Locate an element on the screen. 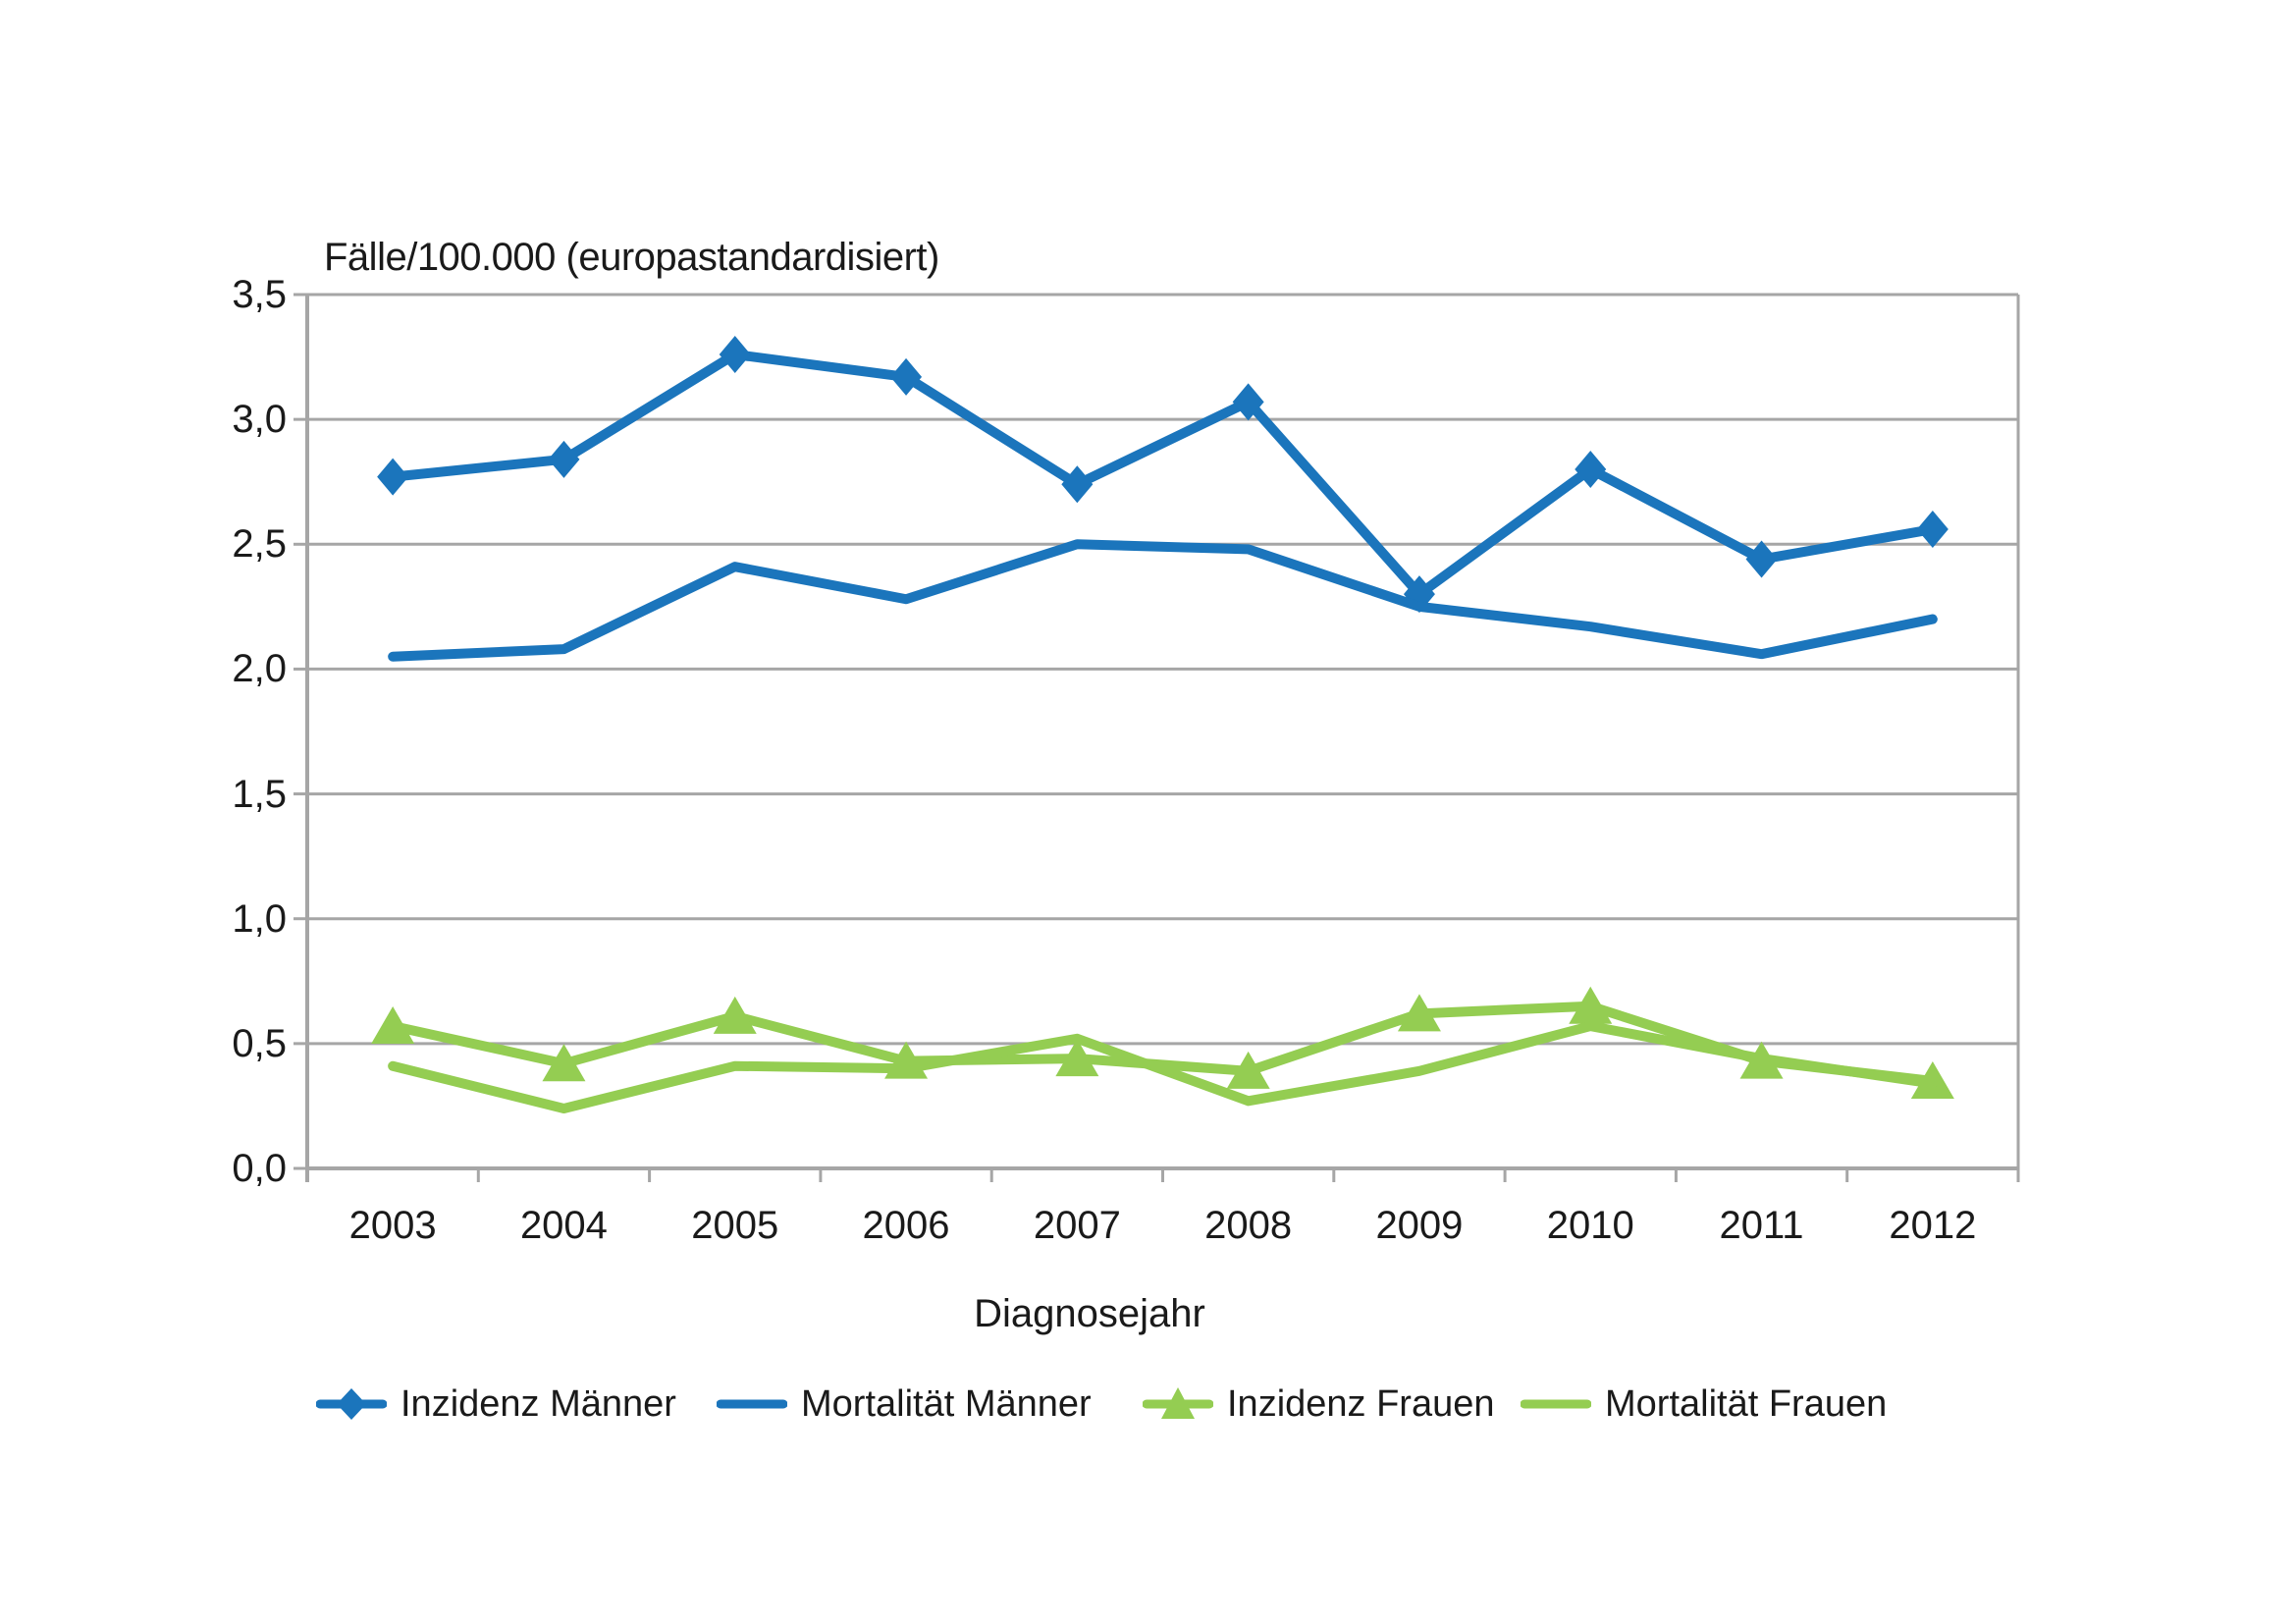 Image resolution: width=2296 pixels, height=1624 pixels. y-axis-tick-label: 0,5 is located at coordinates (259, 1043).